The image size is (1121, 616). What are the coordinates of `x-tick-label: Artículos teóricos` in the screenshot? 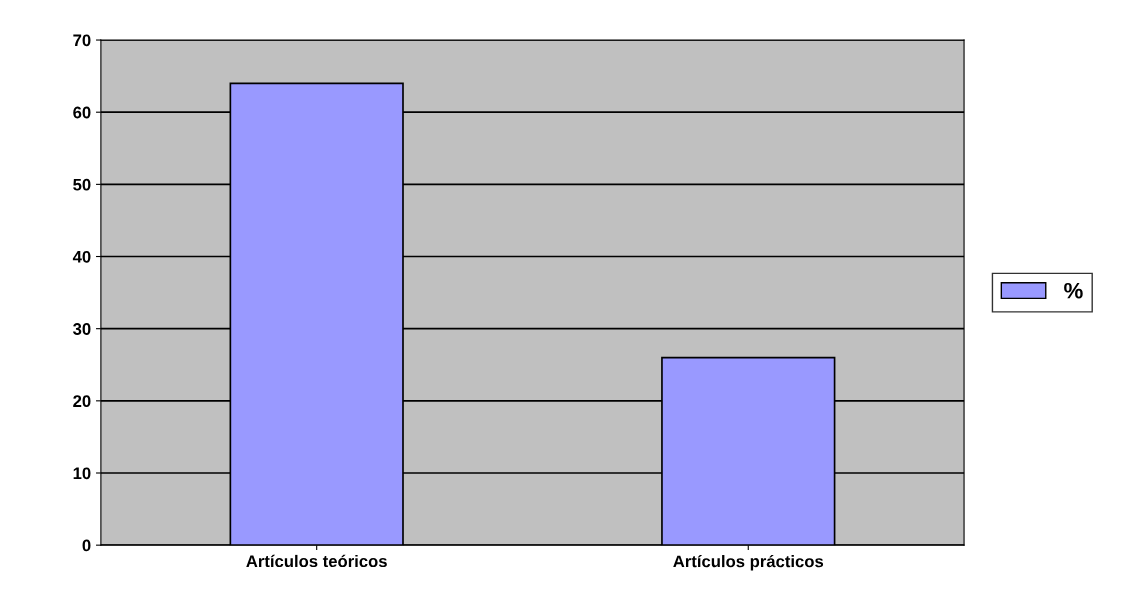 It's located at (316, 561).